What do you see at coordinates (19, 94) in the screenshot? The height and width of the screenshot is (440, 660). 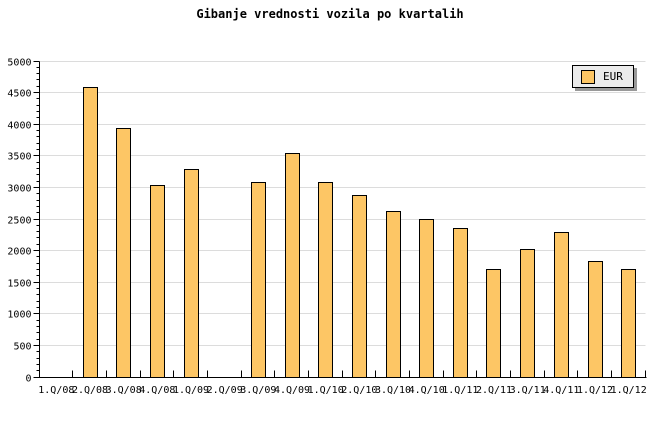 I see `y-tick-label: 4500` at bounding box center [19, 94].